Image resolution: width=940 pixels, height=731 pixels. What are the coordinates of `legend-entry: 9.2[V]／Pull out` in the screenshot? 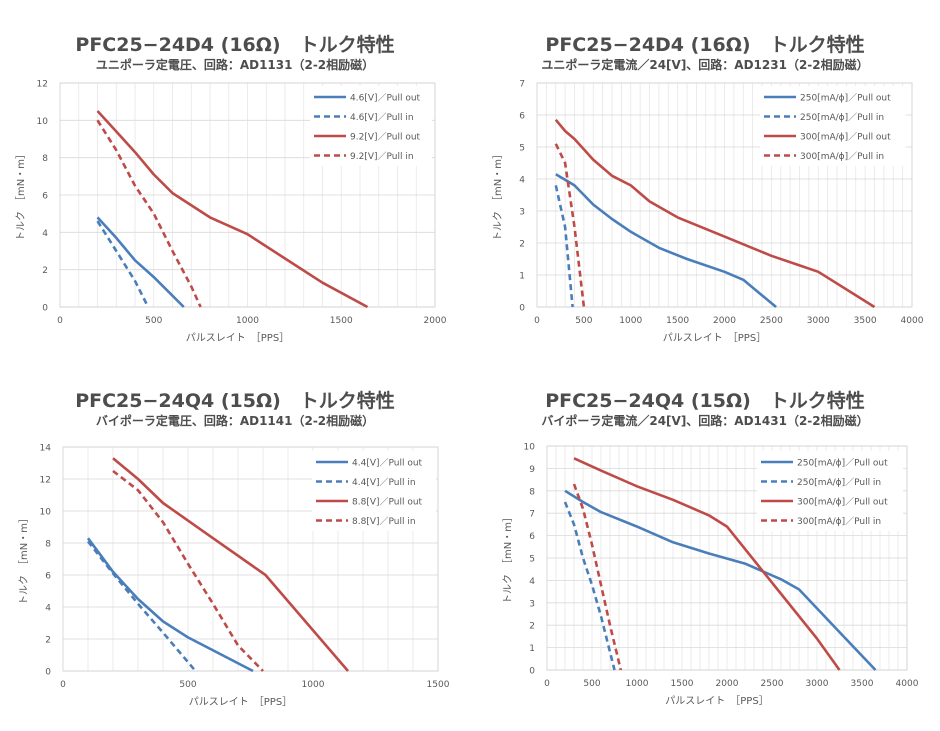 It's located at (385, 137).